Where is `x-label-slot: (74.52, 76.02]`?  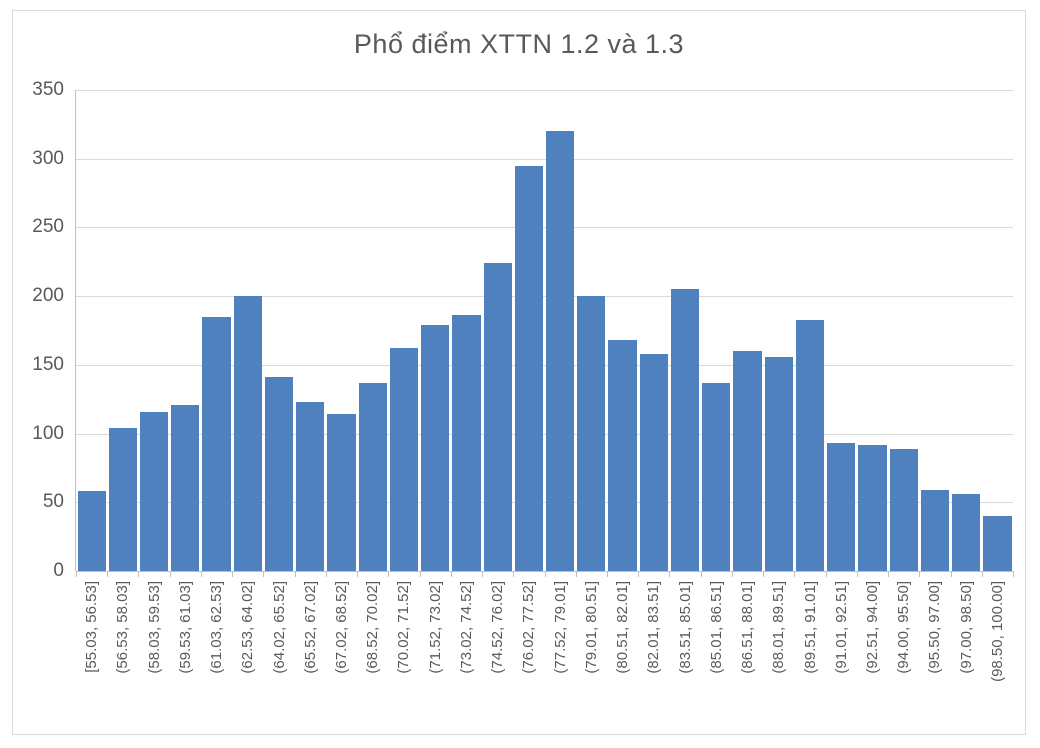
x-label-slot: (74.52, 76.02] is located at coordinates (497, 627).